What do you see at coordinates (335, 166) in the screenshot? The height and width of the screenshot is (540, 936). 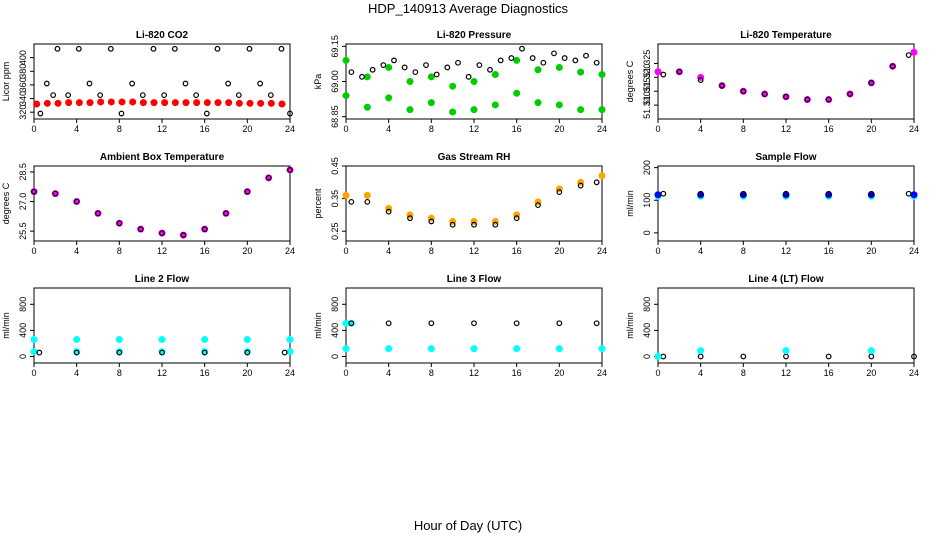 I see `y-tick-label: 0.45` at bounding box center [335, 166].